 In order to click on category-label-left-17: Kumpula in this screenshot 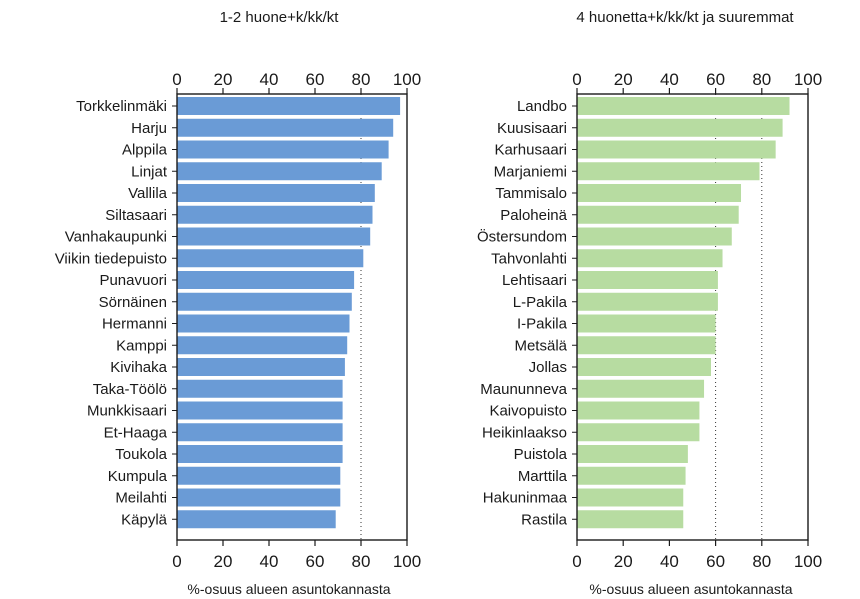, I will do `click(138, 476)`.